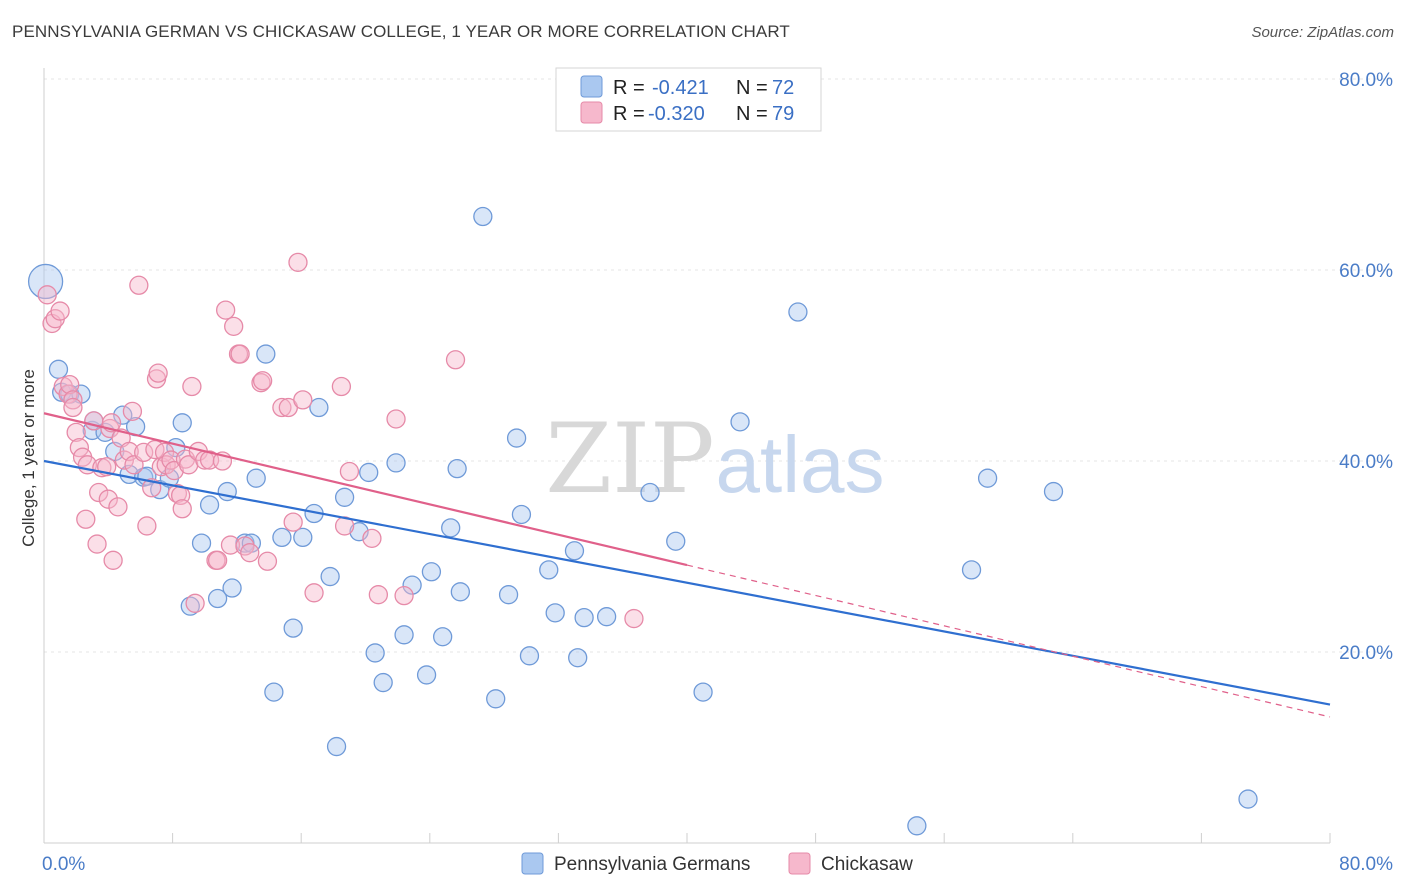 This screenshot has height=892, width=1406. I want to click on regression-line-pink-extension, so click(1008, 641).